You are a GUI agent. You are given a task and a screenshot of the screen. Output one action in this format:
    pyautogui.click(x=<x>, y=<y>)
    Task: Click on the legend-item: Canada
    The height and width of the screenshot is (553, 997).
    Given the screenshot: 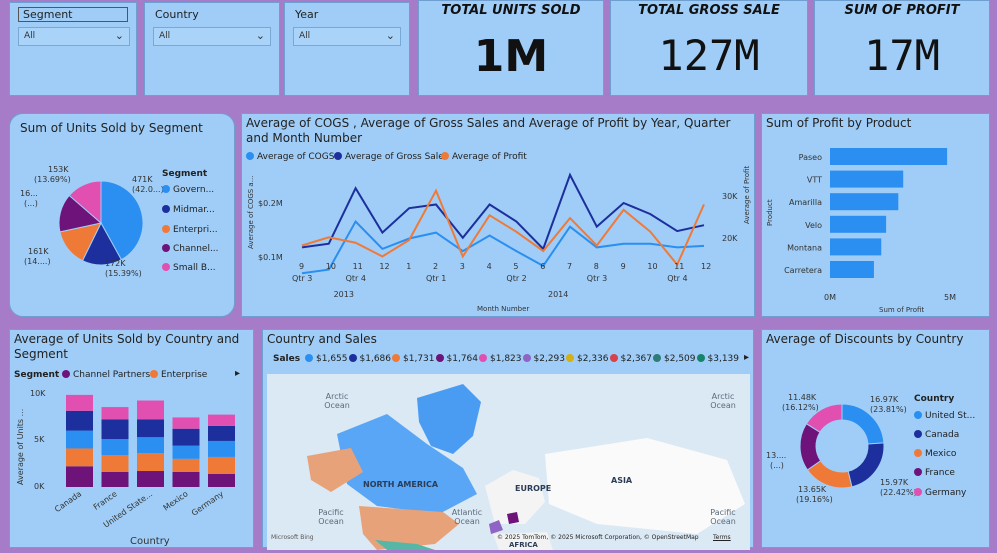 What is the action you would take?
    pyautogui.click(x=936, y=435)
    